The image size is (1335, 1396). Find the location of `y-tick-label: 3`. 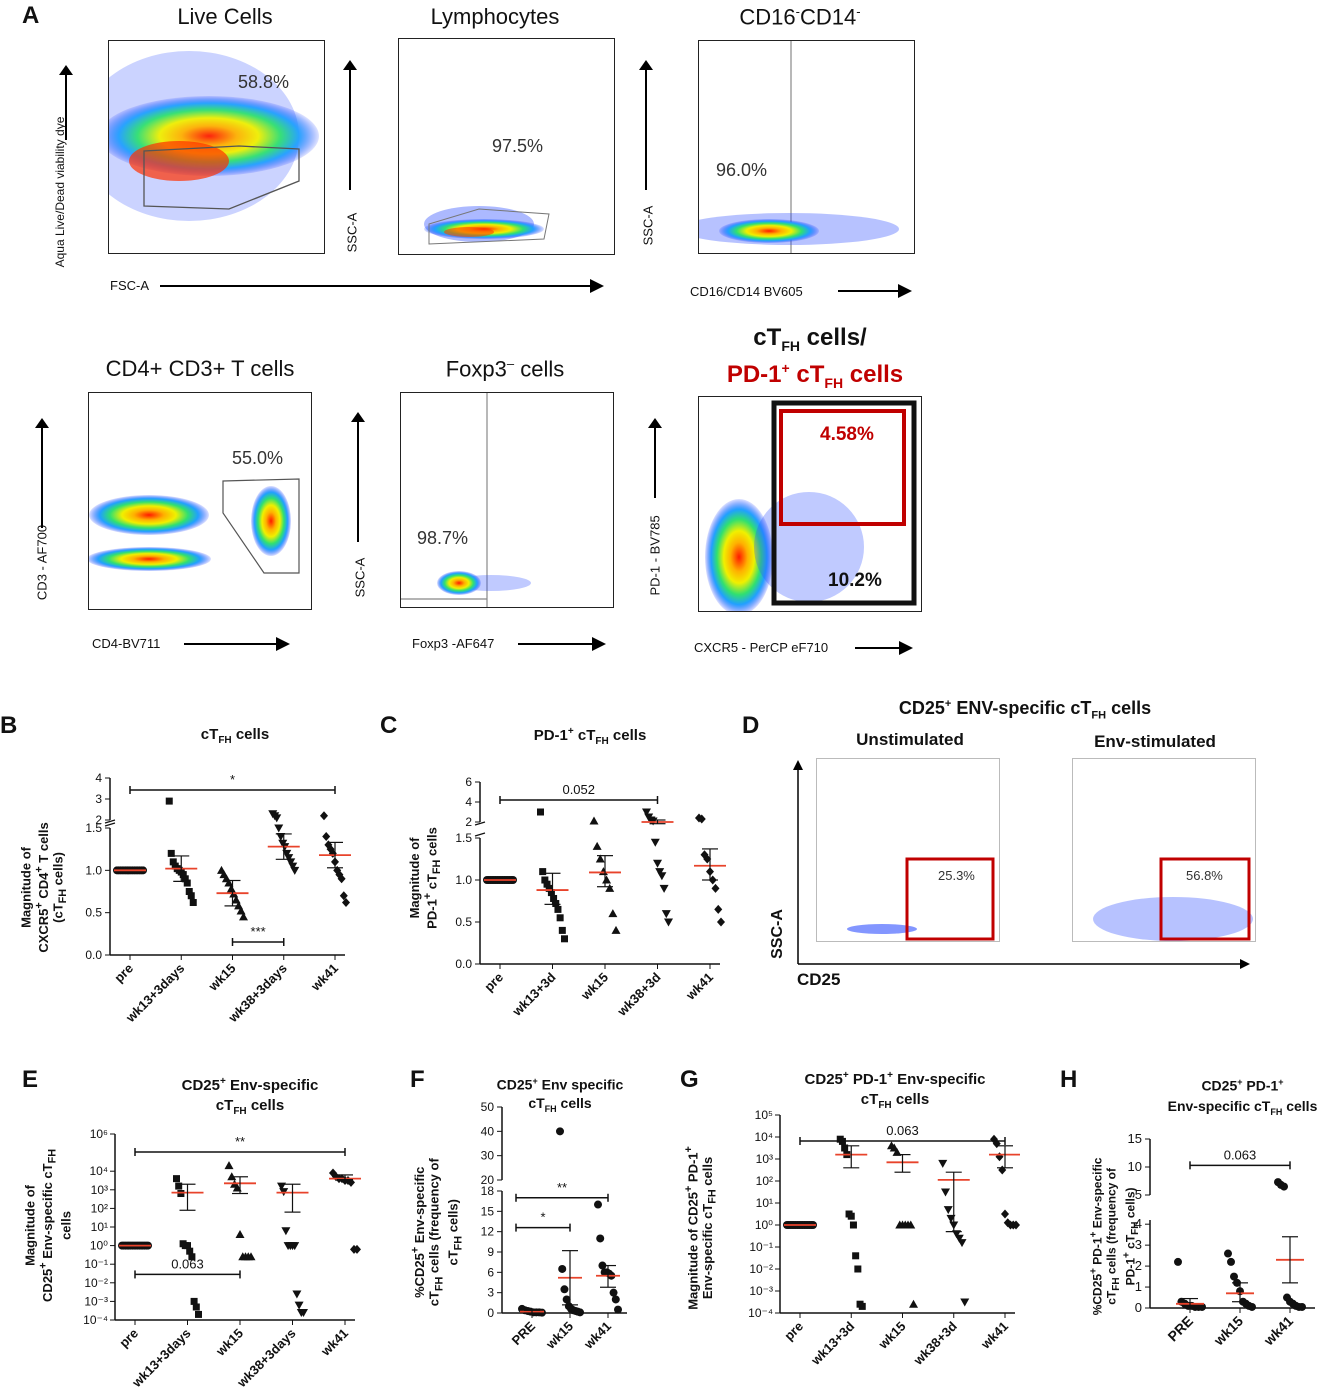

y-tick-label: 3 is located at coordinates (490, 1293).